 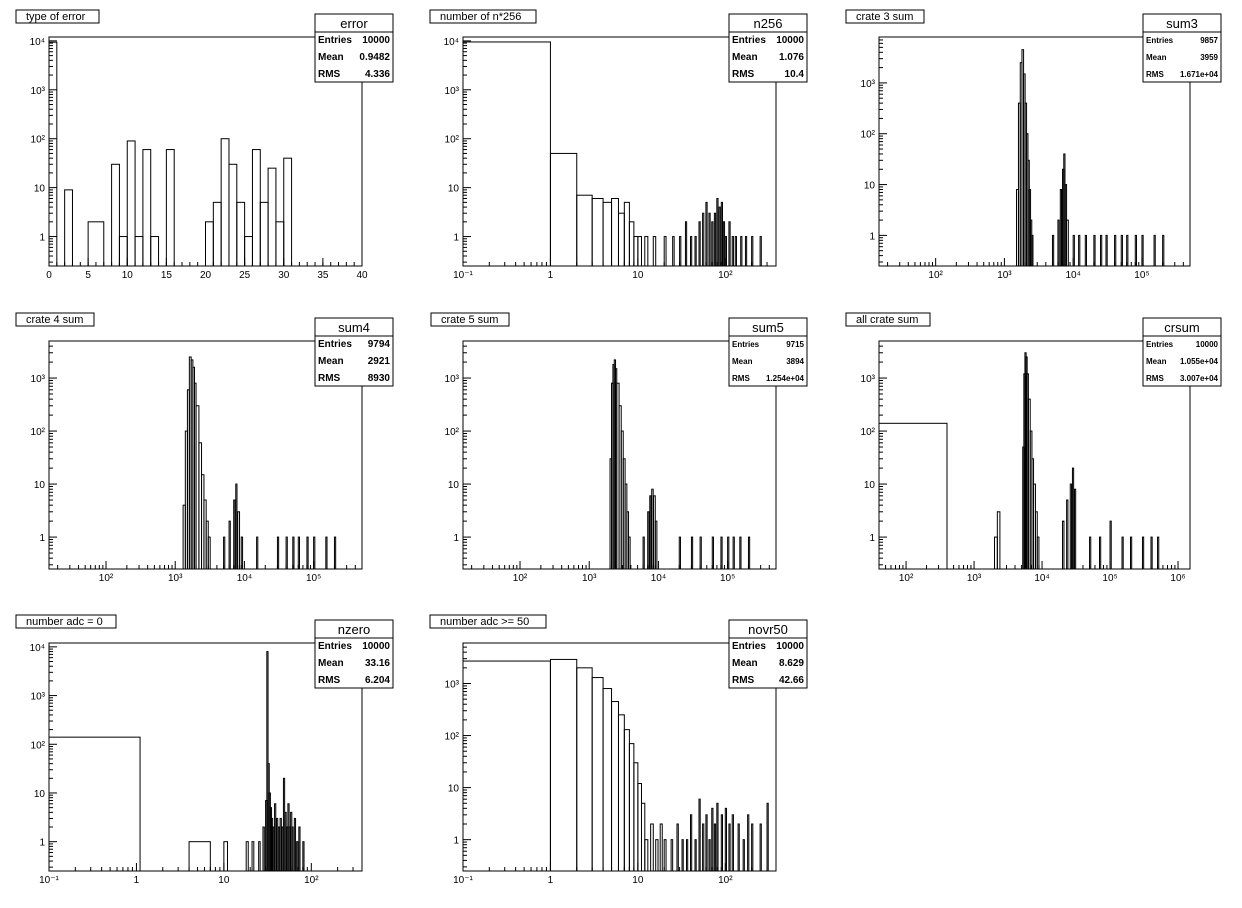 What do you see at coordinates (1072, 275) in the screenshot?
I see `x-tick-label: 10⁴` at bounding box center [1072, 275].